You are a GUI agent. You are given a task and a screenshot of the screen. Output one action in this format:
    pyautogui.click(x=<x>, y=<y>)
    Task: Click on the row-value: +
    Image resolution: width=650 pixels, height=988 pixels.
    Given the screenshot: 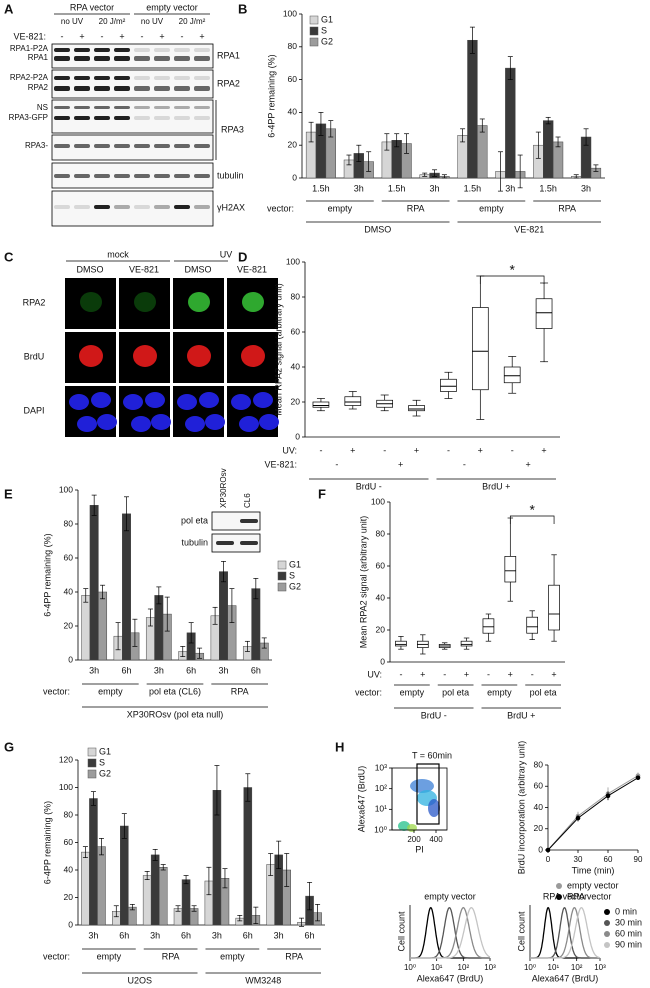 What is the action you would take?
    pyautogui.click(x=510, y=674)
    